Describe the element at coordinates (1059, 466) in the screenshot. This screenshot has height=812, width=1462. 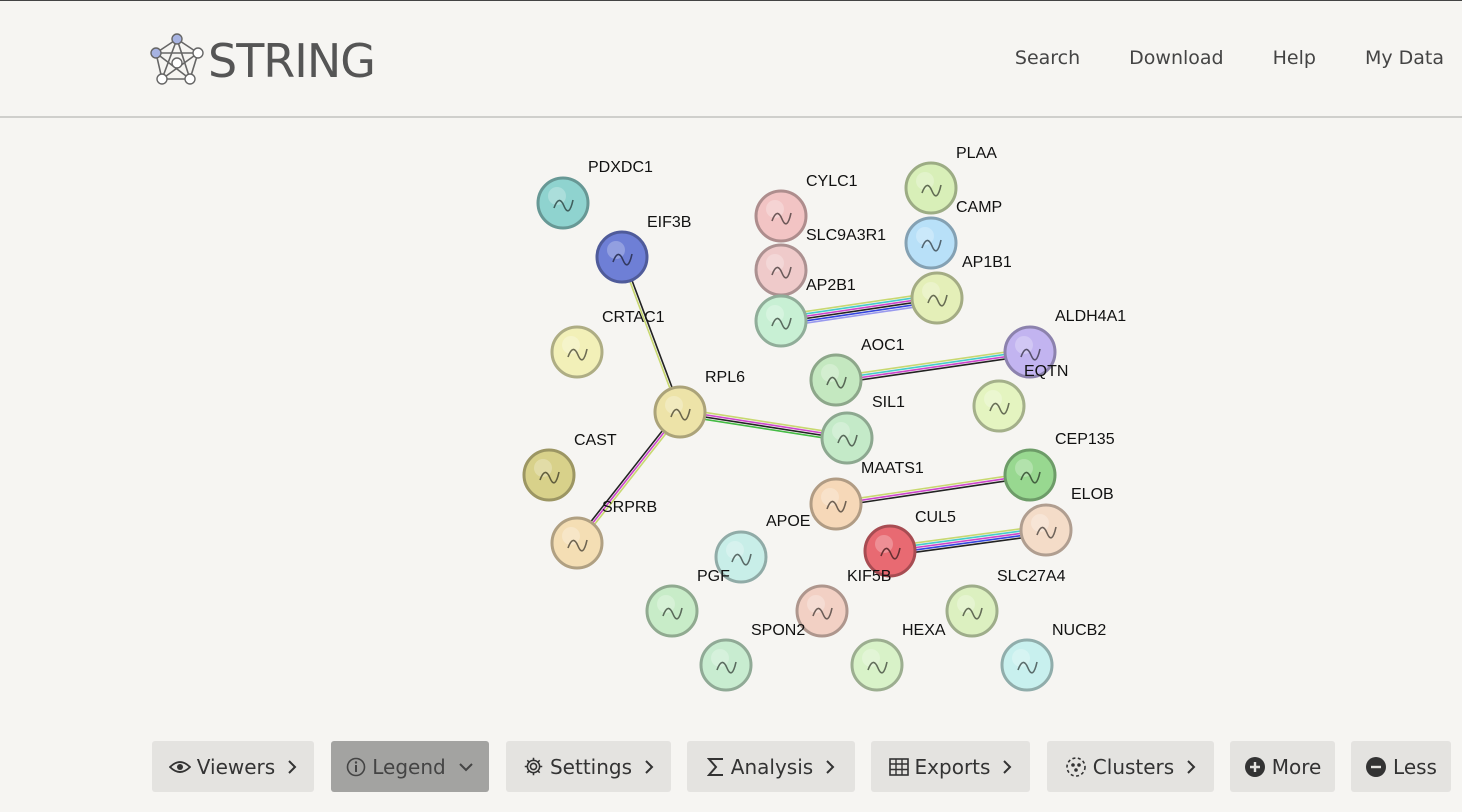
I see `node-cep135: CEP135` at that location.